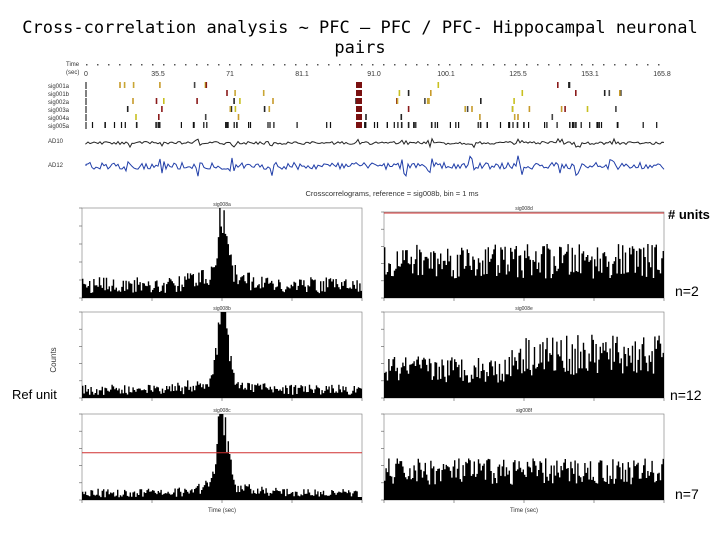  I want to click on time-unit-label: (sec), so click(72, 73).